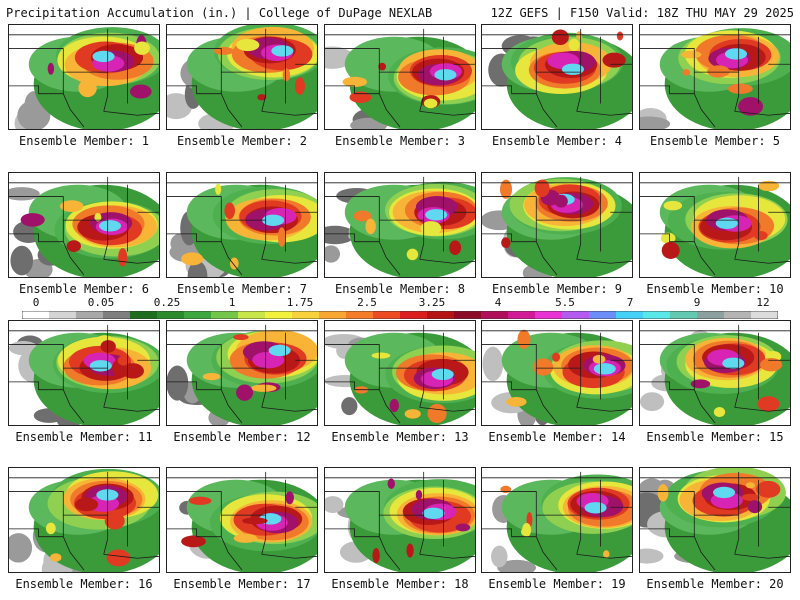 This screenshot has height=600, width=800. What do you see at coordinates (432, 302) in the screenshot?
I see `colorbar-tick-label: 3.25` at bounding box center [432, 302].